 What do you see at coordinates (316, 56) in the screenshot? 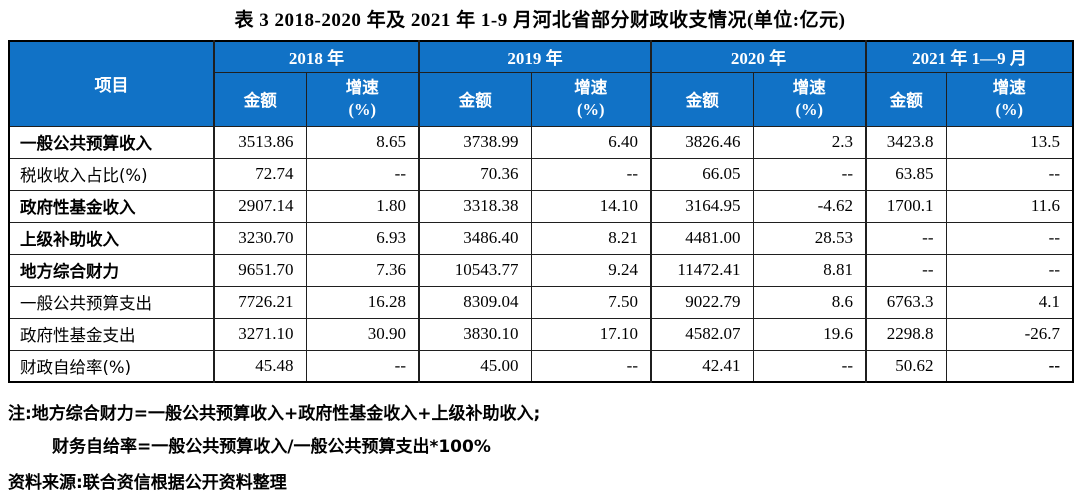
I see `column-header-year-2018: 2018 年` at bounding box center [316, 56].